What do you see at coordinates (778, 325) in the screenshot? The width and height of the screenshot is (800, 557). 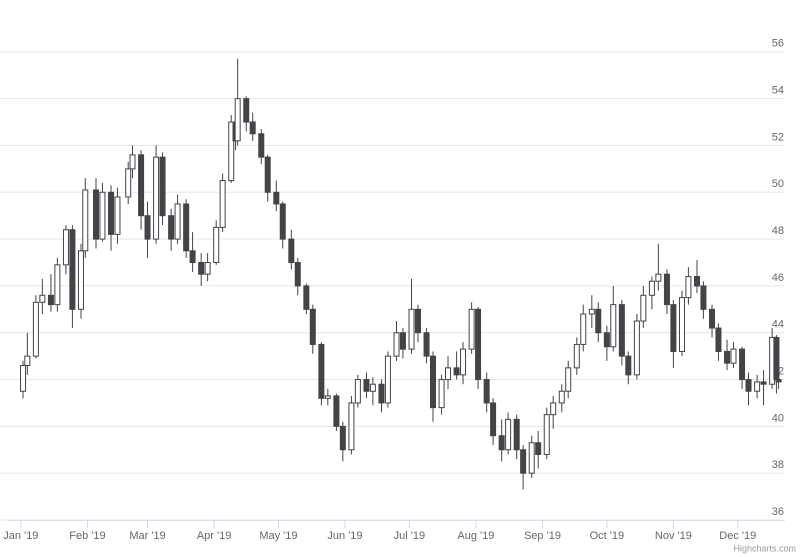 I see `y-tick-label: 44` at bounding box center [778, 325].